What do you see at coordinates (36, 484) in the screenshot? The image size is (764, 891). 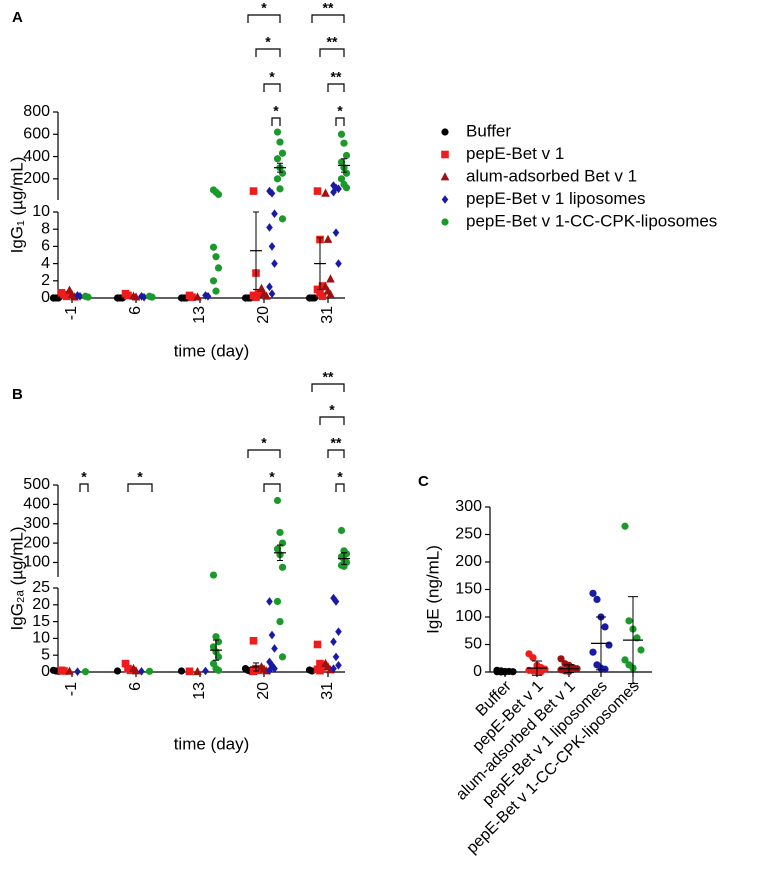 I see `y-tick-label: 500` at bounding box center [36, 484].